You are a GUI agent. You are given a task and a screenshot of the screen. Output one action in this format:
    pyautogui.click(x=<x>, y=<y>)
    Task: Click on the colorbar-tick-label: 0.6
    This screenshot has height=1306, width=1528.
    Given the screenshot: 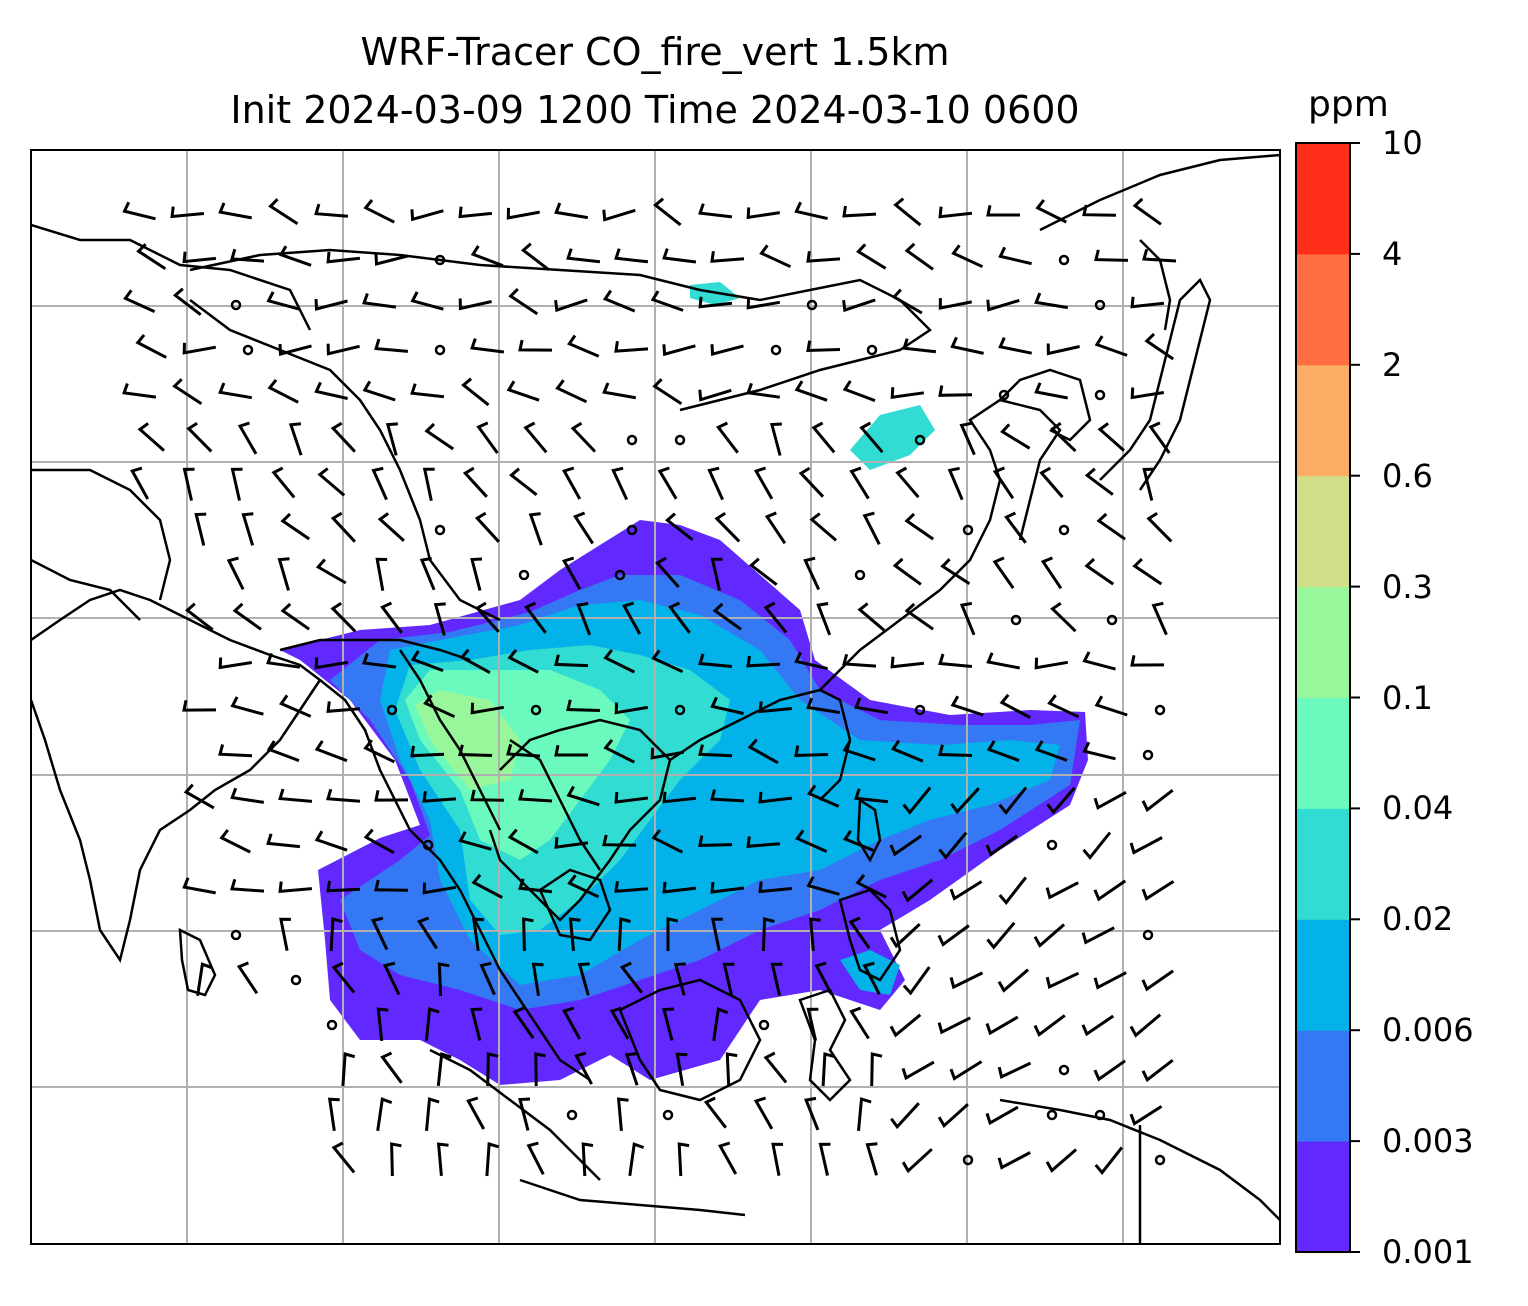 What is the action you would take?
    pyautogui.click(x=1407, y=475)
    